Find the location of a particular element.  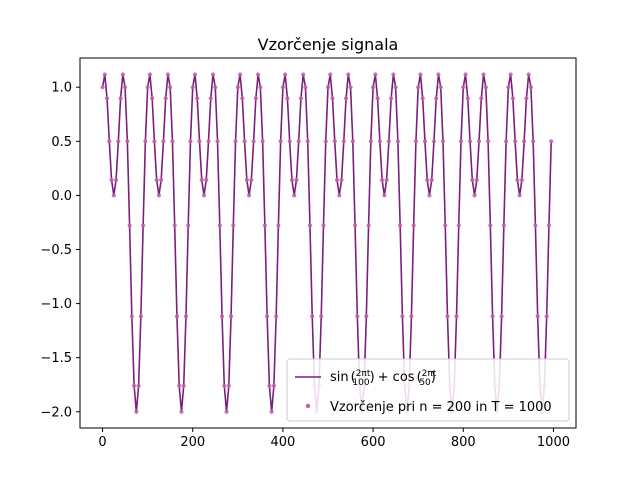

y-tick-label: −1.5 is located at coordinates (56, 358).